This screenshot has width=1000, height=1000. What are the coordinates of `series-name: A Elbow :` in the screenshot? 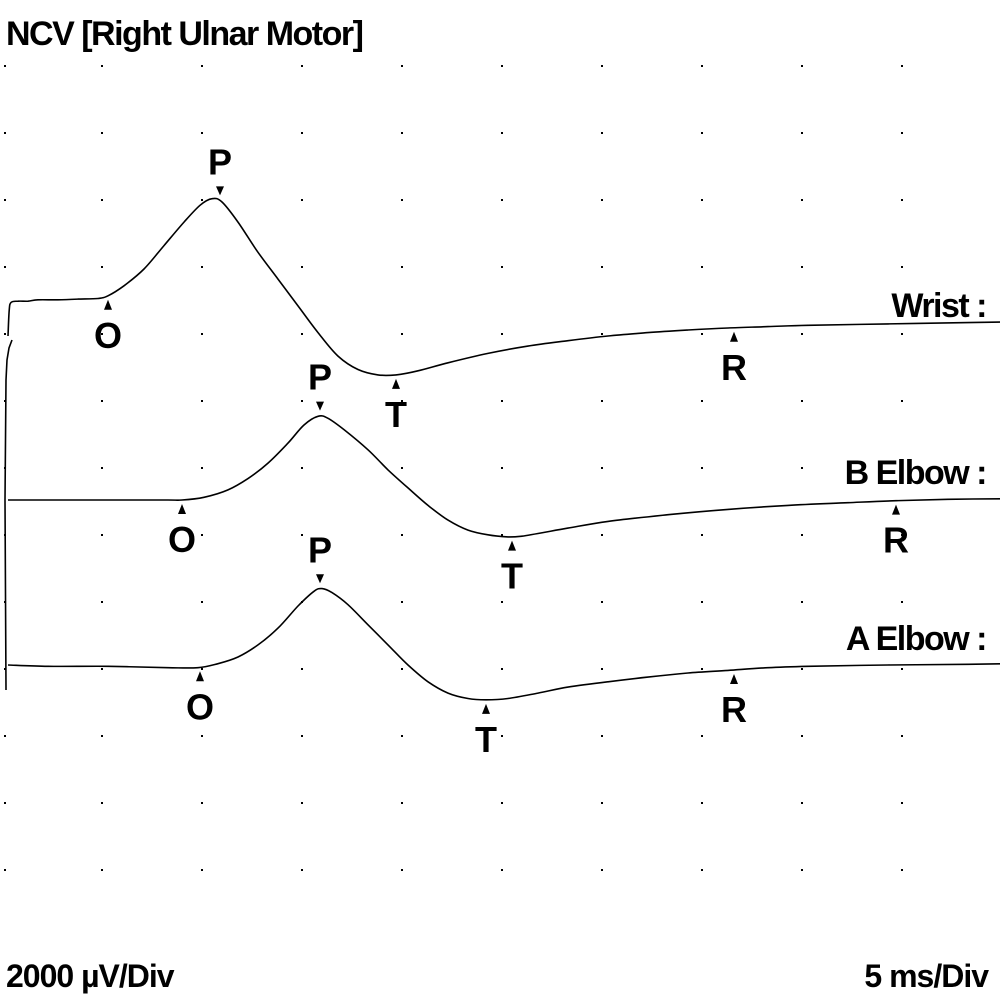 It's located at (916, 639).